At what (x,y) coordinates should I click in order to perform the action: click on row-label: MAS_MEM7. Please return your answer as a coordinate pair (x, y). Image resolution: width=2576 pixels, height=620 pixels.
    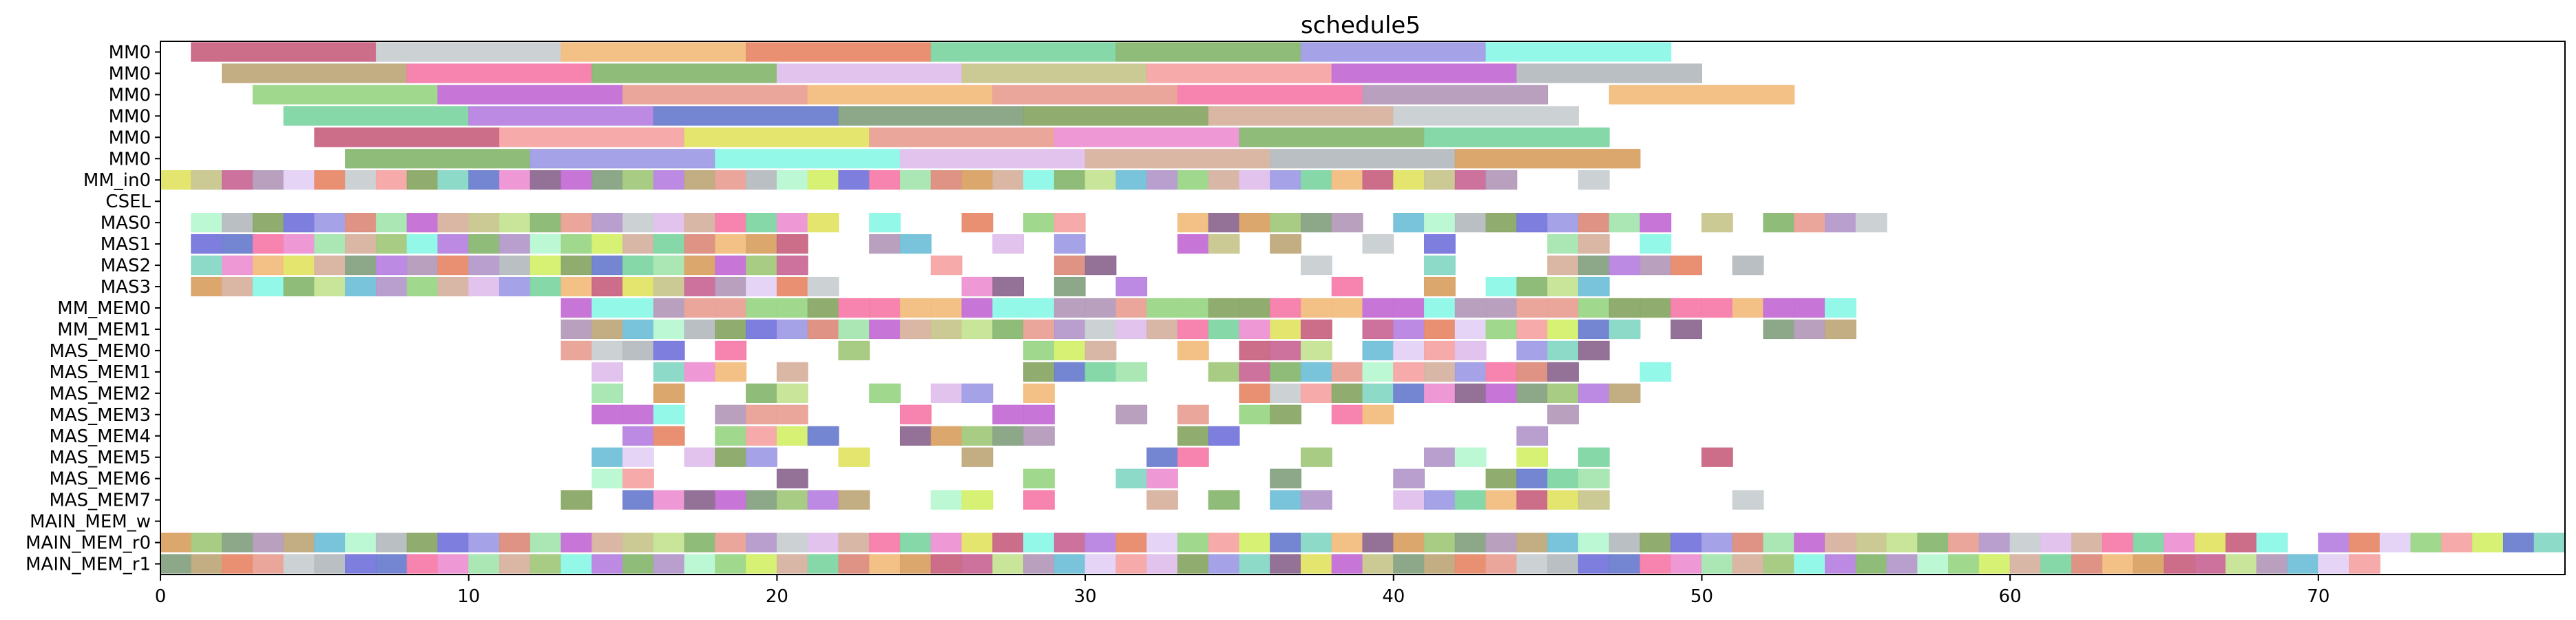
    Looking at the image, I should click on (100, 500).